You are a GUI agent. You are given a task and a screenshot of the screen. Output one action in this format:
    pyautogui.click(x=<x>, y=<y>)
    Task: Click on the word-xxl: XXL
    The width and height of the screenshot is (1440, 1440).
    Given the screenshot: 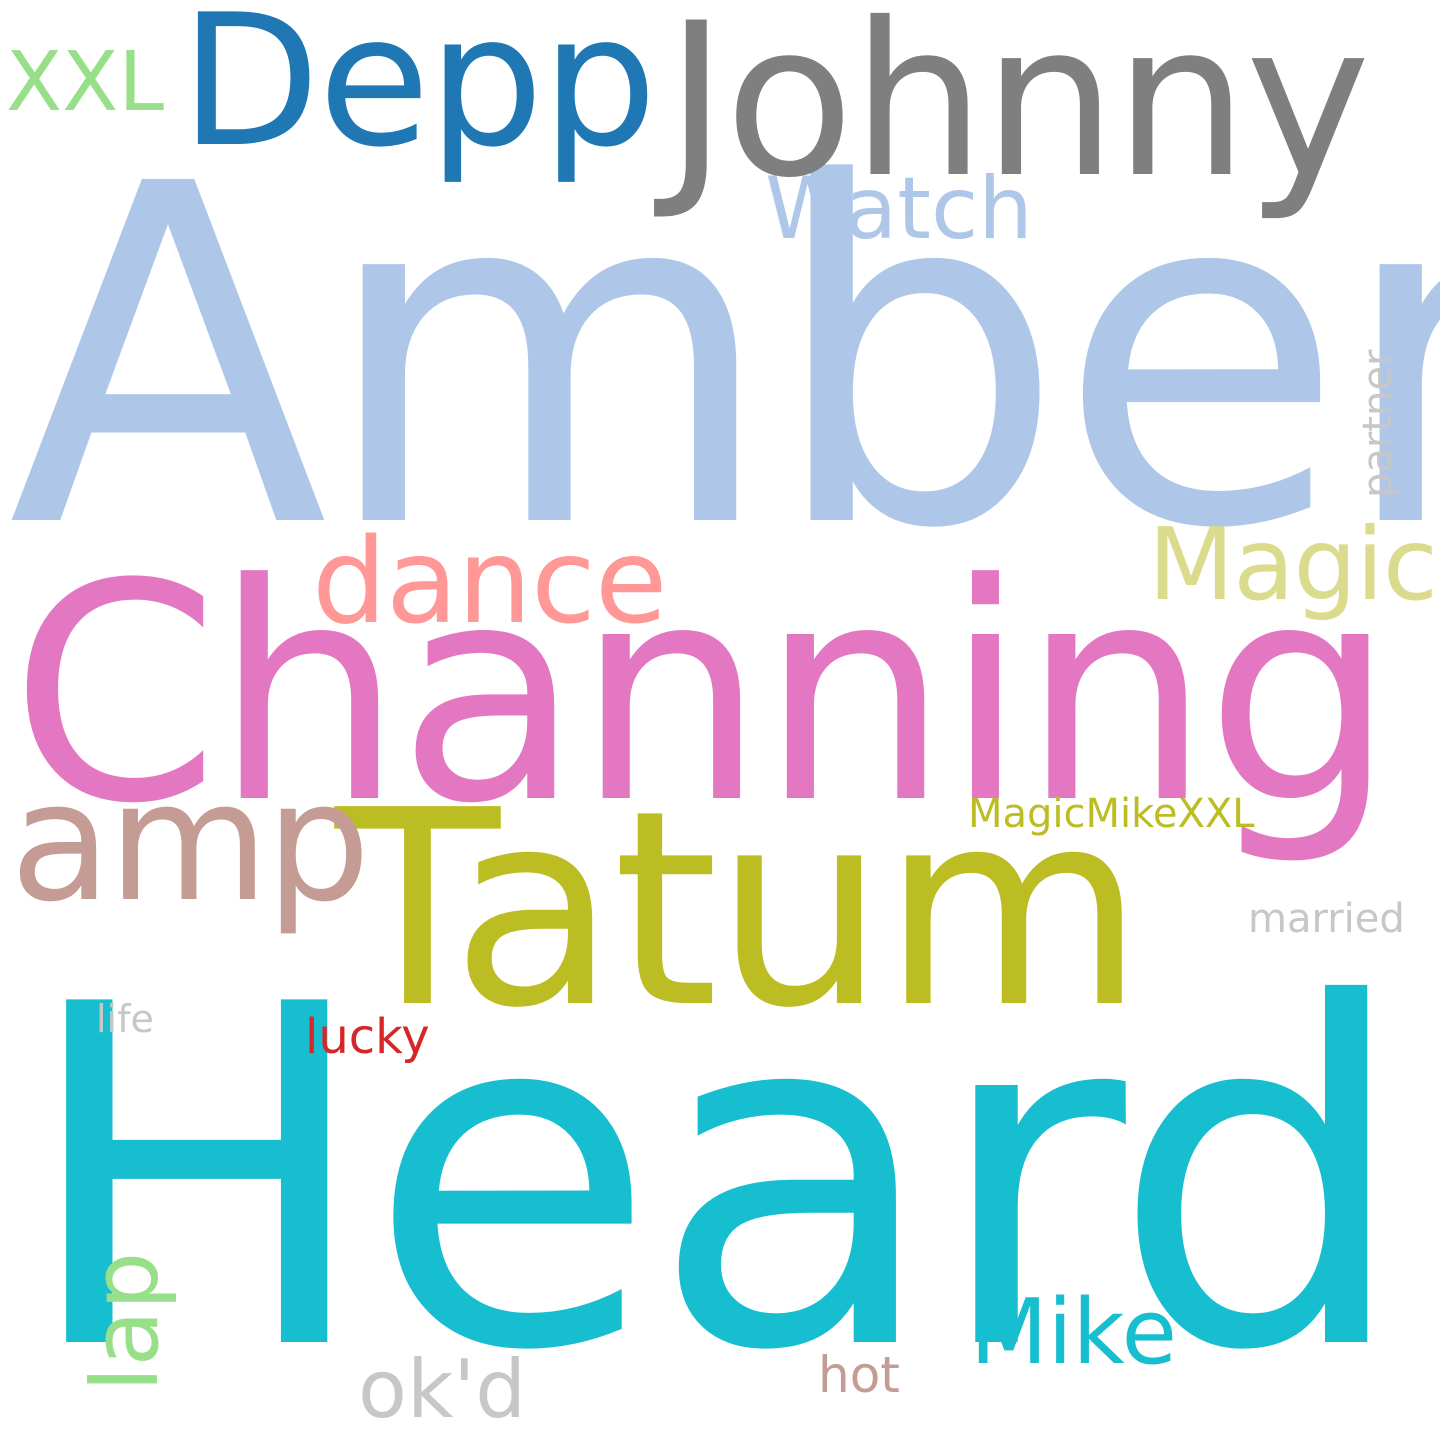 What is the action you would take?
    pyautogui.click(x=85, y=82)
    